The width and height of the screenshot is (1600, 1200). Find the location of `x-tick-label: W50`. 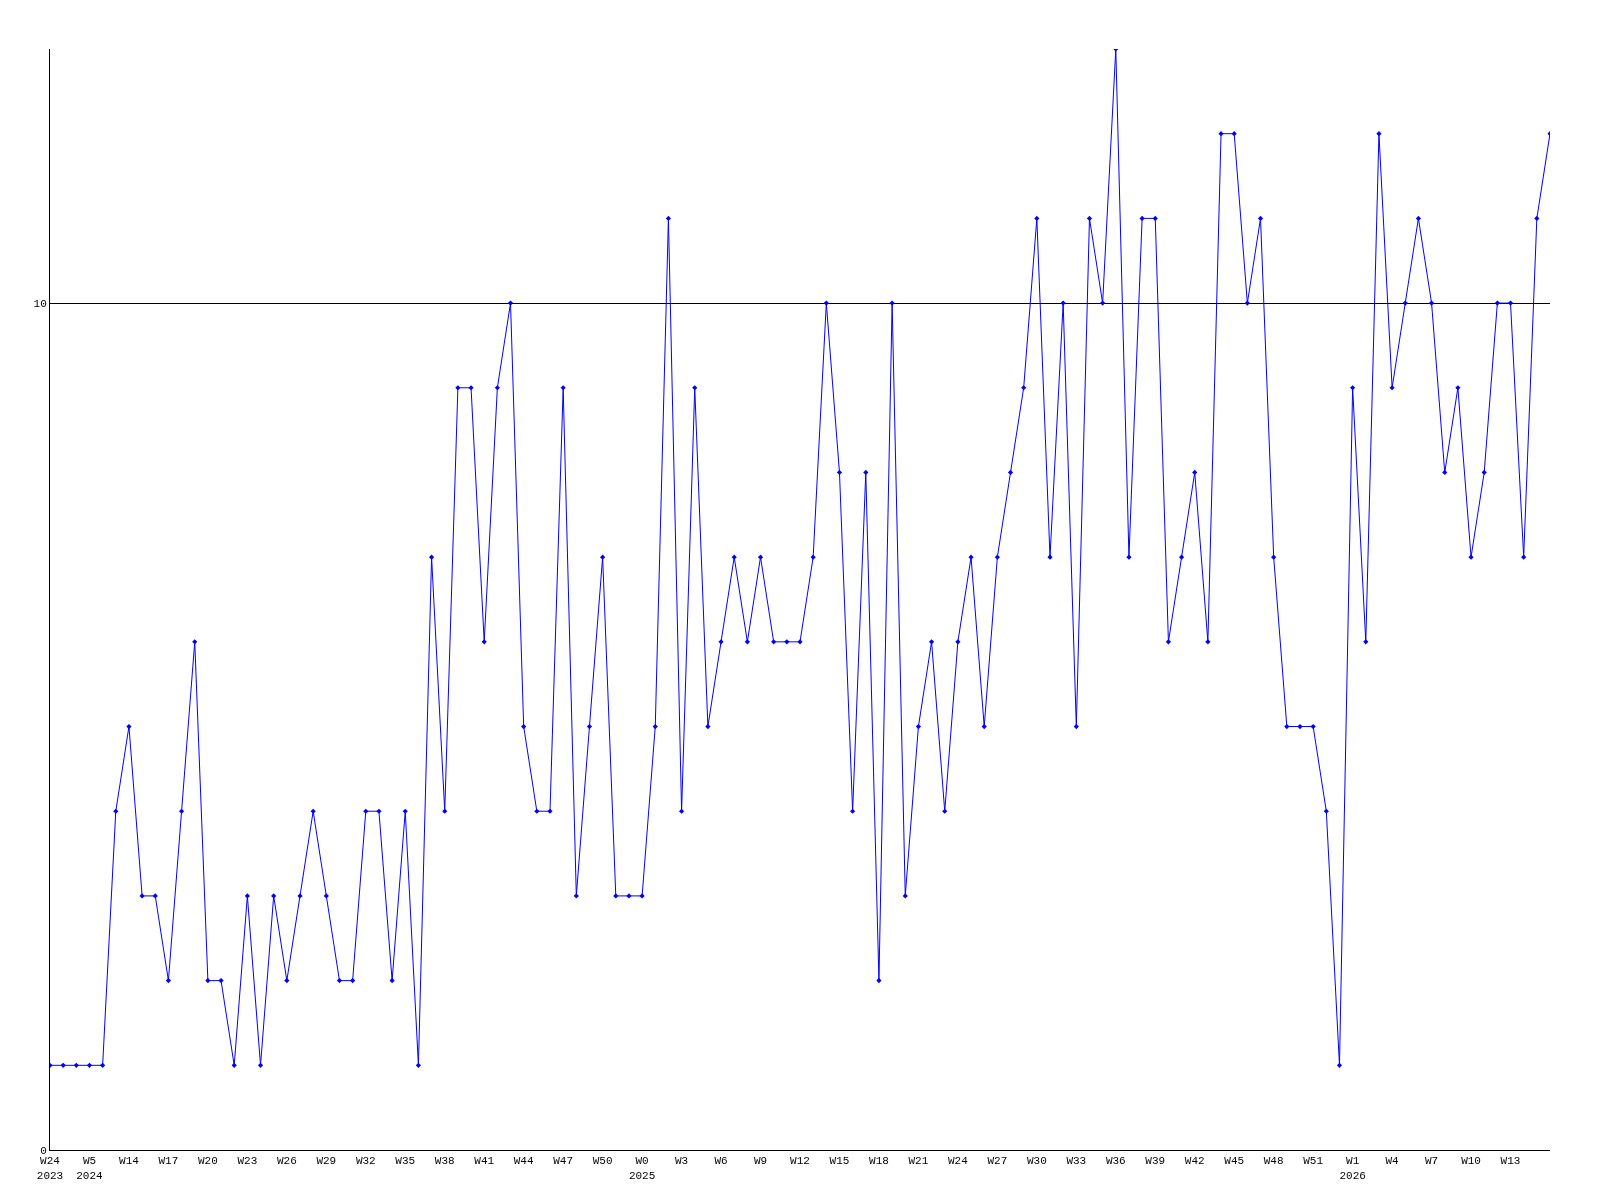

x-tick-label: W50 is located at coordinates (602, 1161).